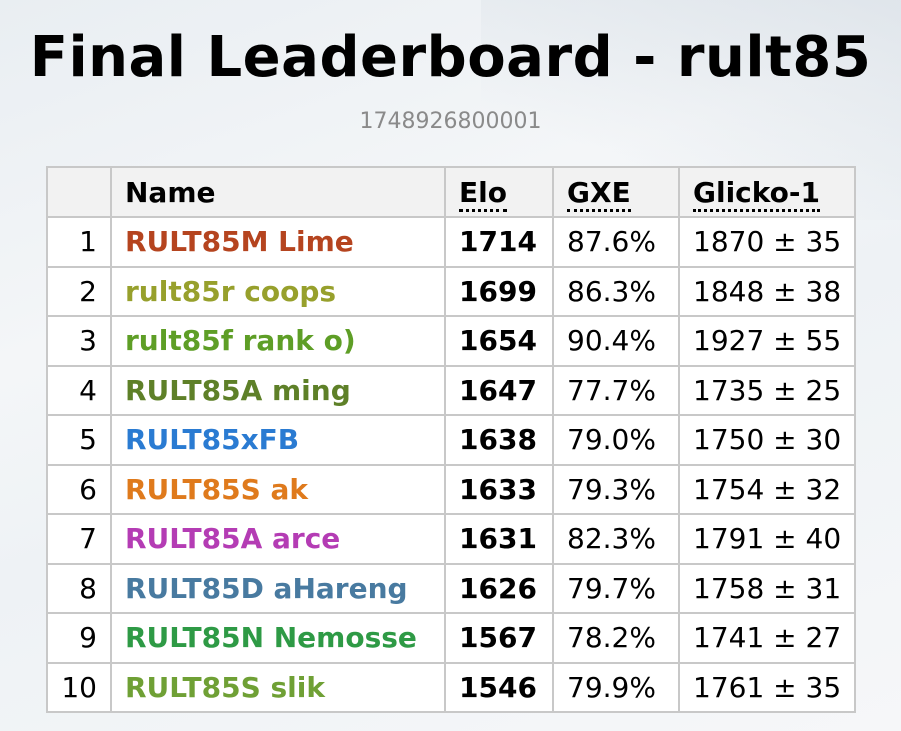 Image resolution: width=901 pixels, height=731 pixels. What do you see at coordinates (278, 341) in the screenshot?
I see `player-name-cell: rult85f rank o)` at bounding box center [278, 341].